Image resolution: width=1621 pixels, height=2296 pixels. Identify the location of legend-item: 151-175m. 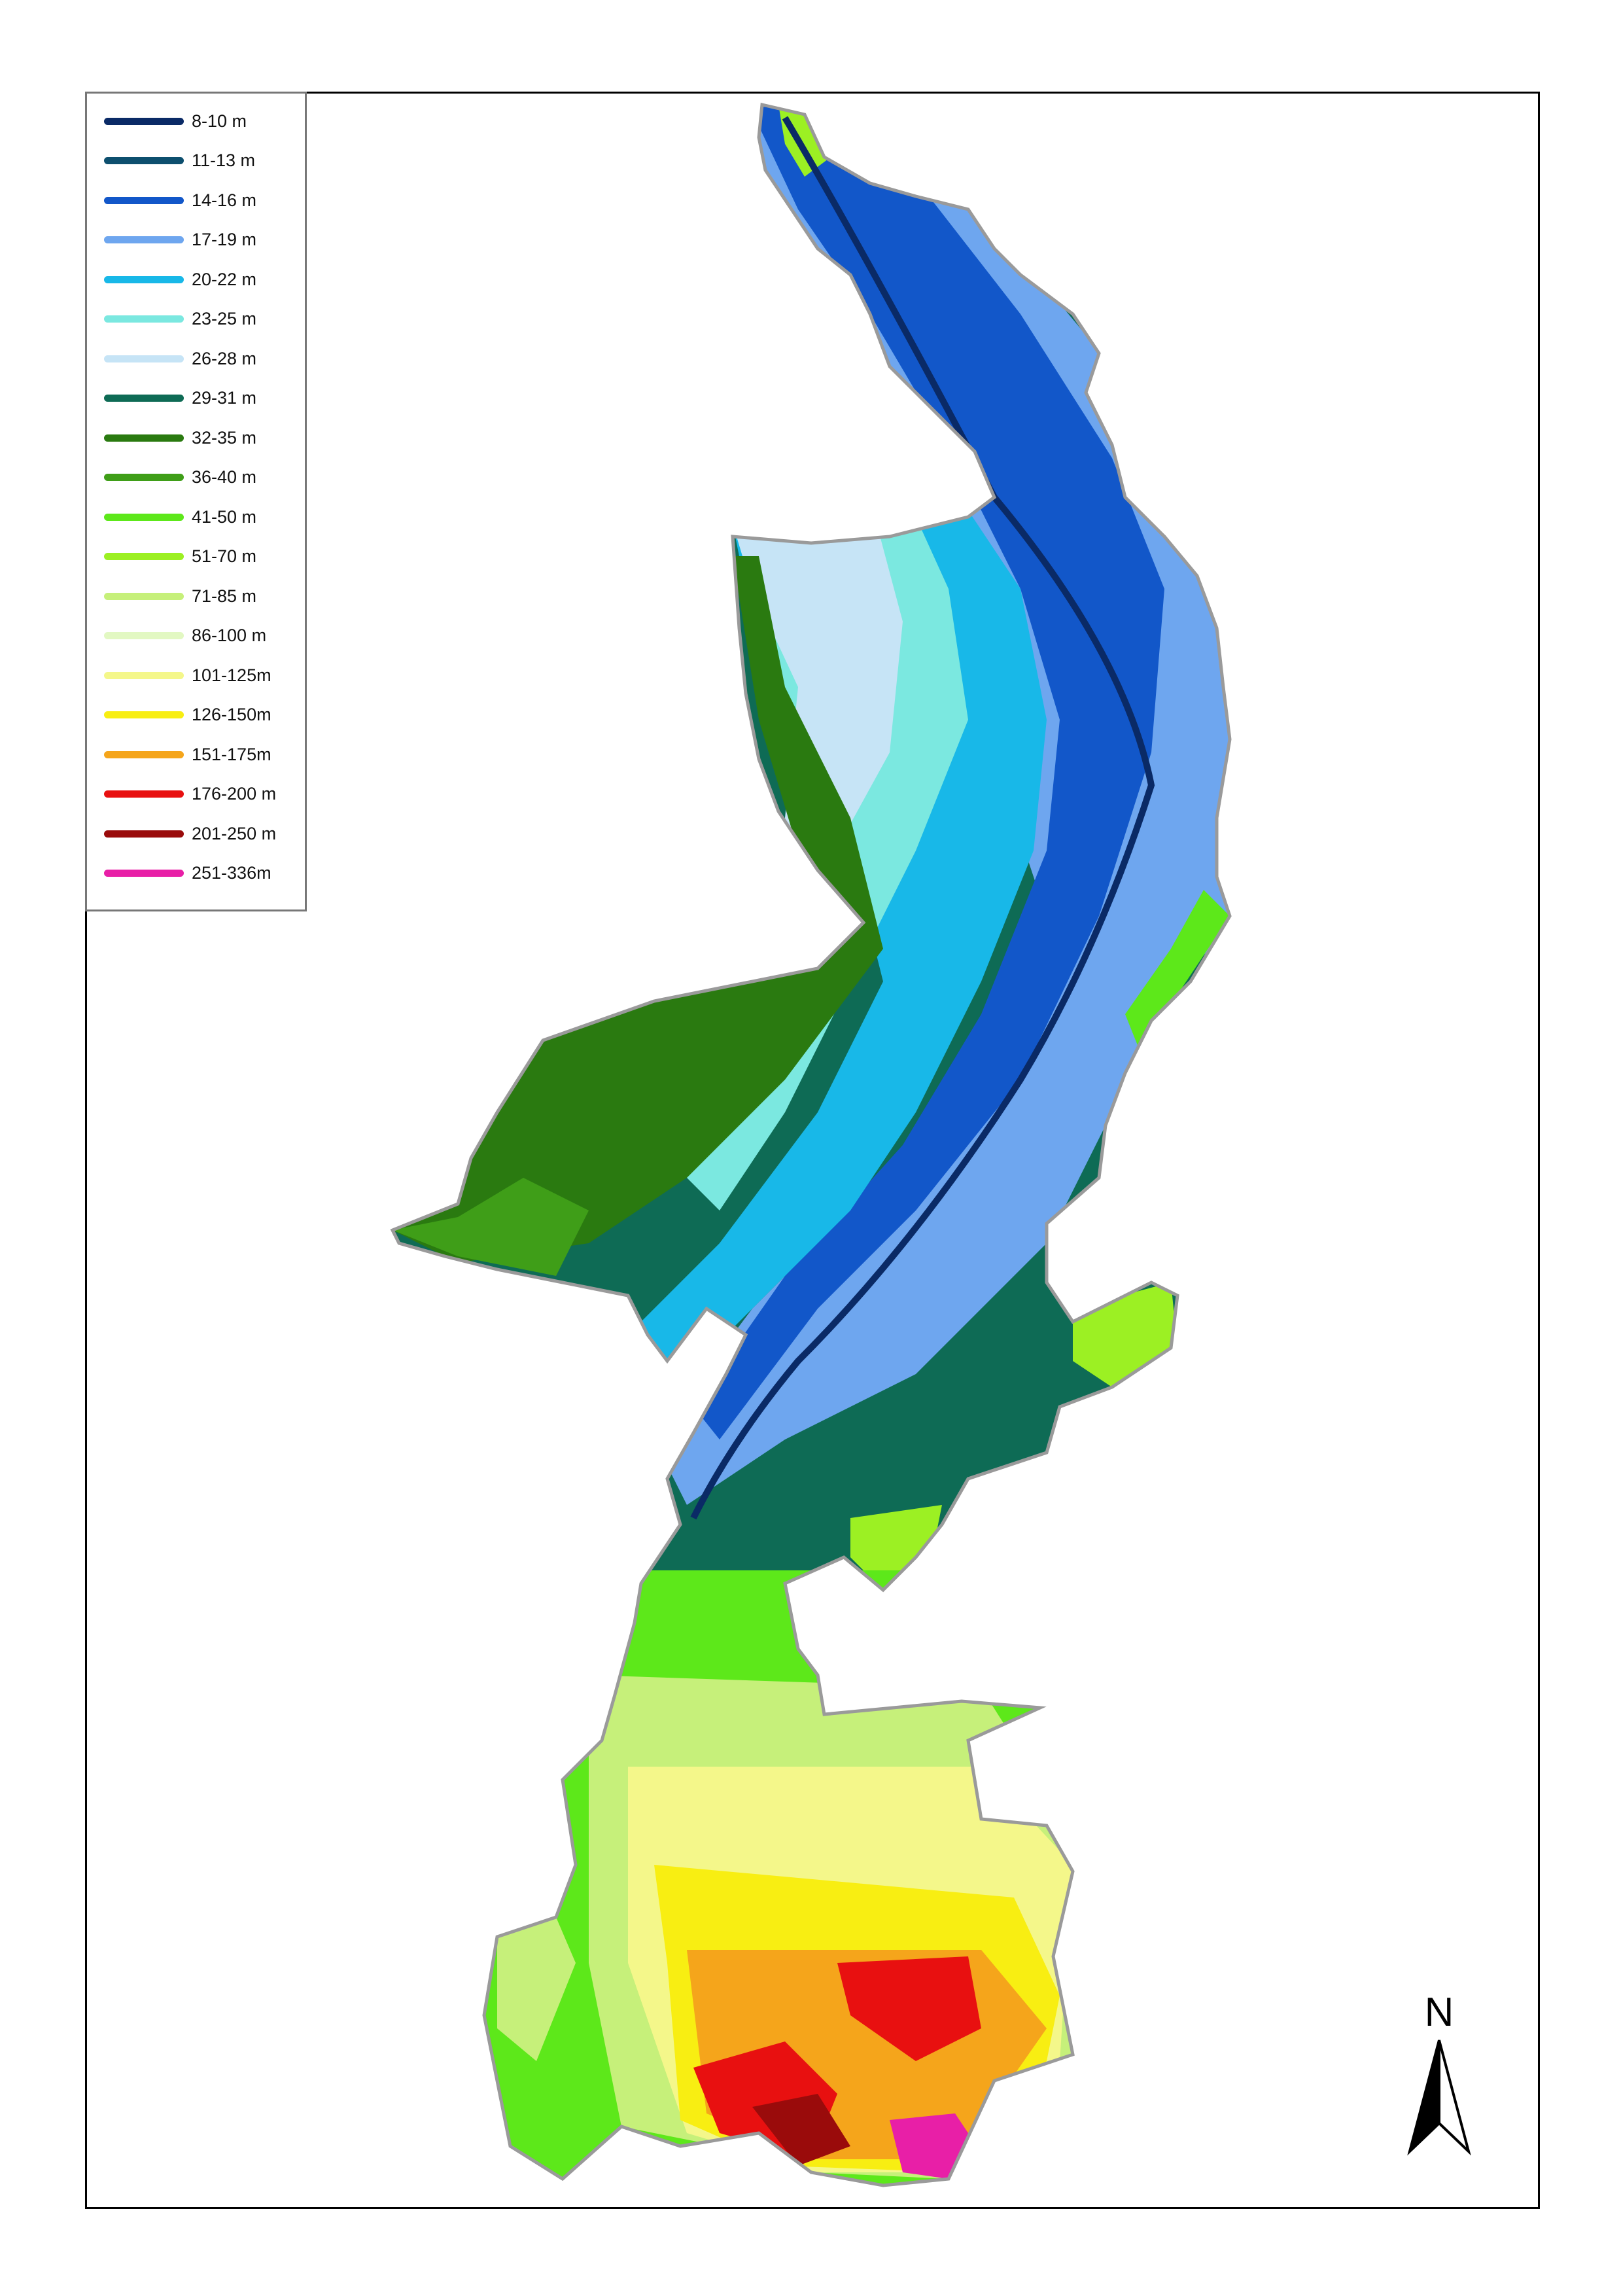
(187, 755).